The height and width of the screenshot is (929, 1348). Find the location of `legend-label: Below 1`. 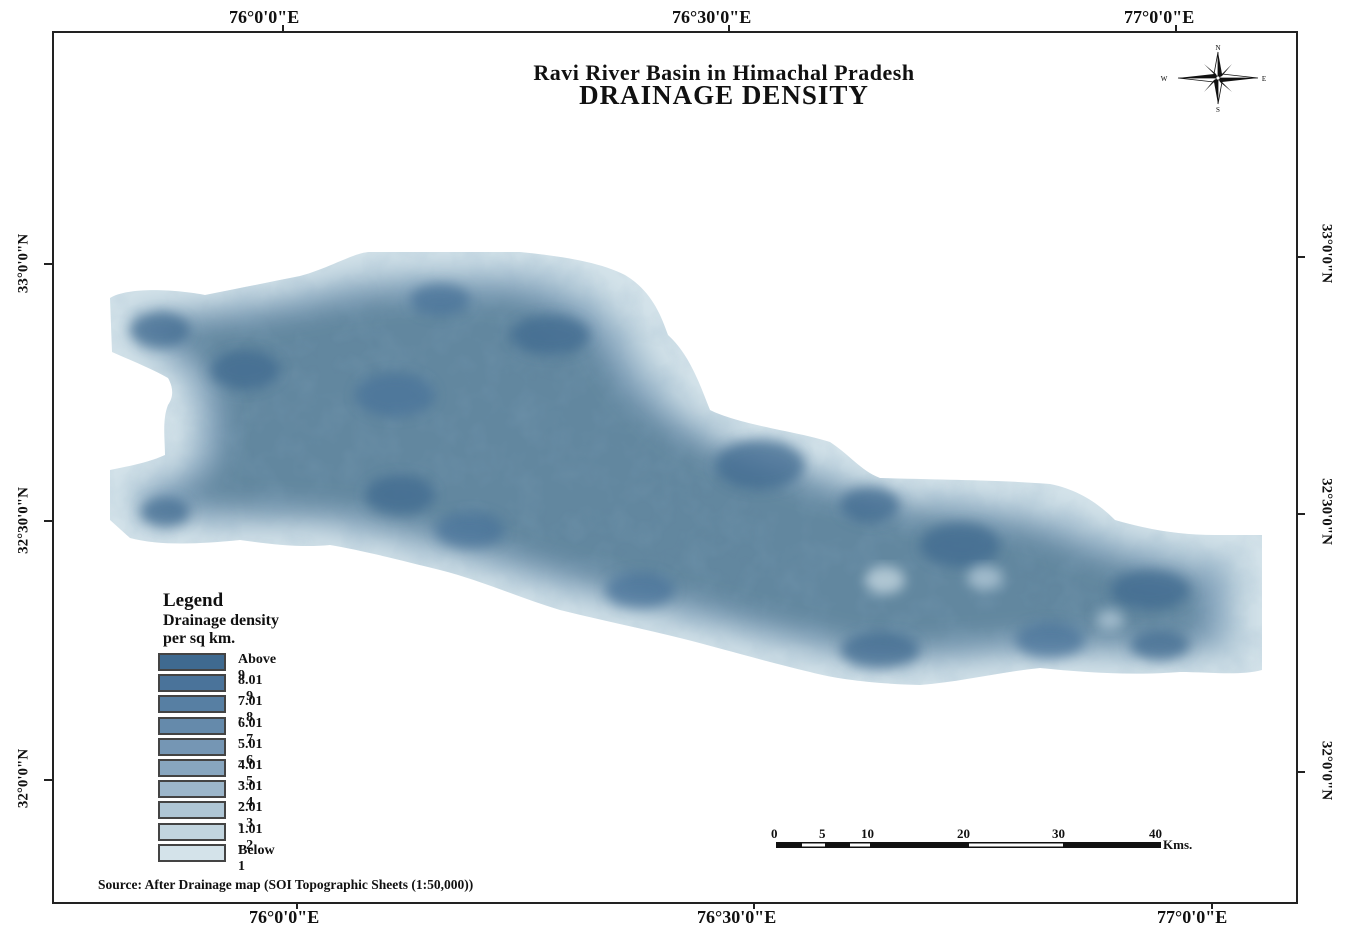

legend-label: Below 1 is located at coordinates (256, 858).